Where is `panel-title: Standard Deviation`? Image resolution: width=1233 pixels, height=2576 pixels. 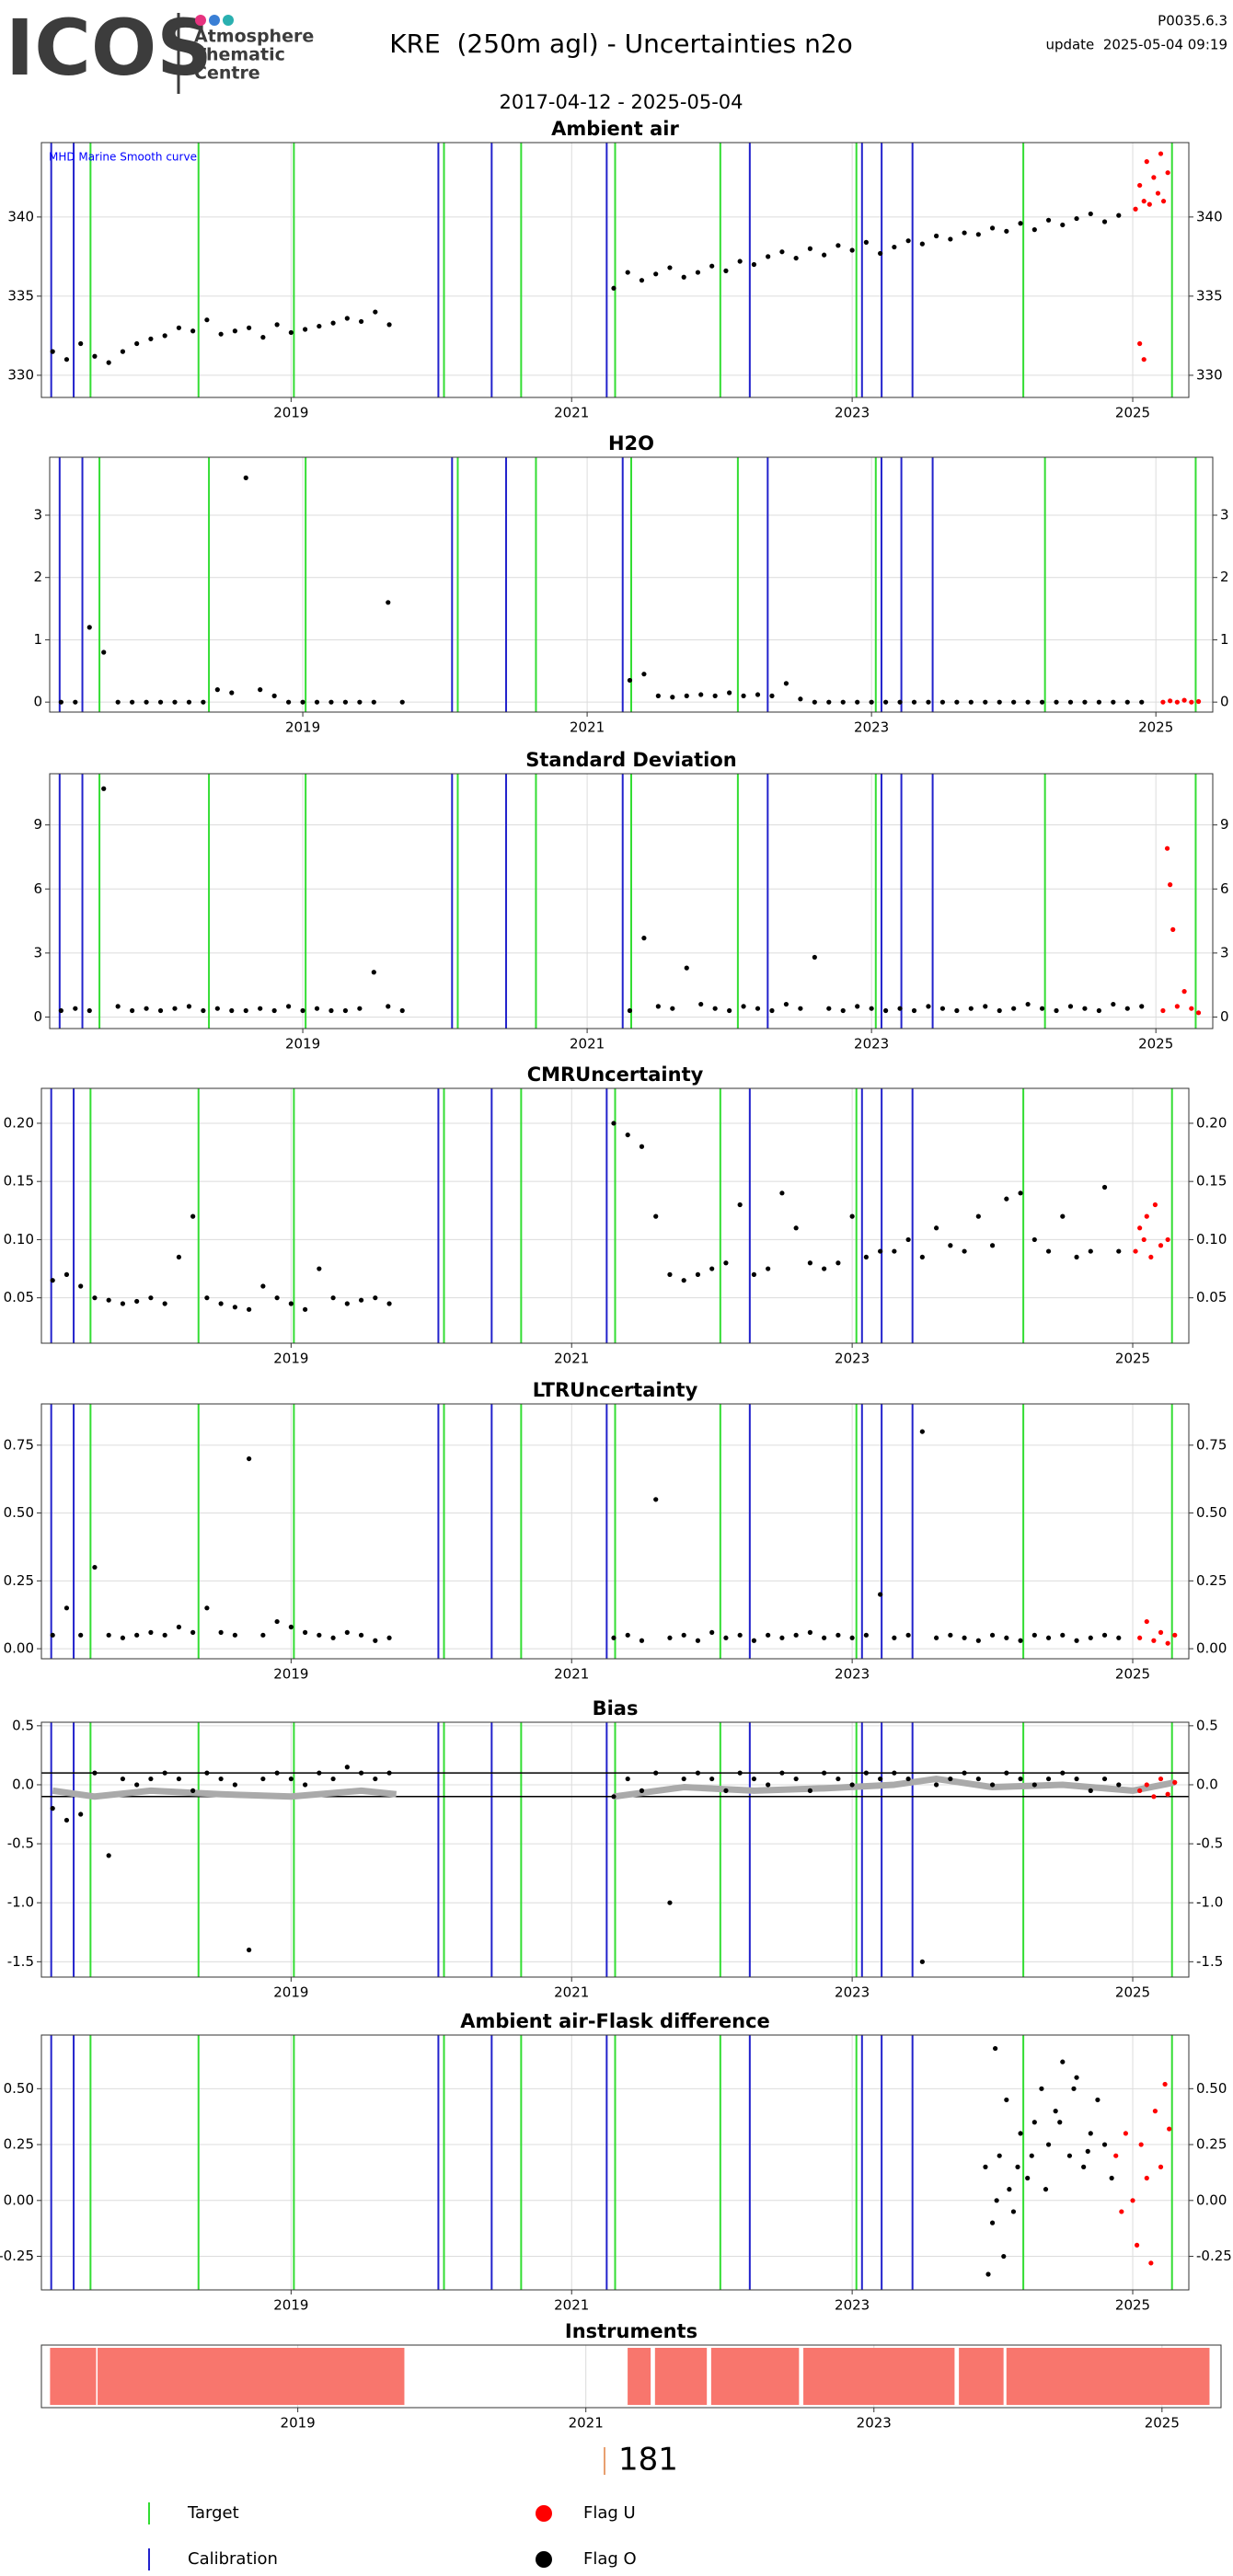
panel-title: Standard Deviation is located at coordinates (631, 760).